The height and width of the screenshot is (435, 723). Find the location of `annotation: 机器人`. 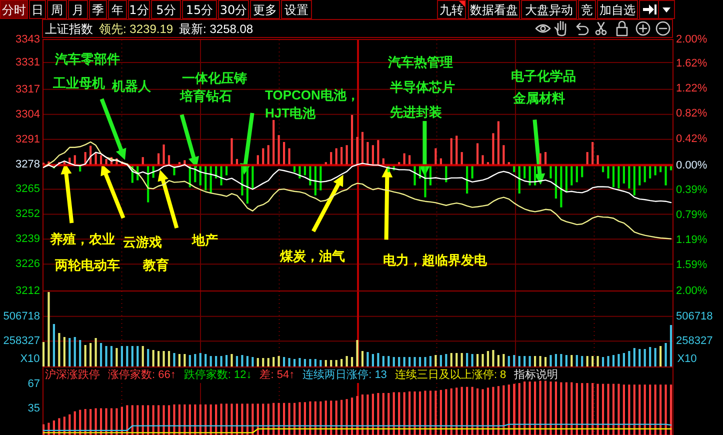

annotation: 机器人 is located at coordinates (131, 86).